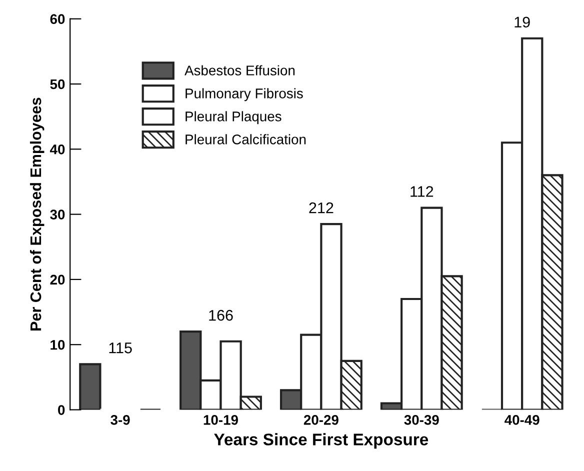 Image resolution: width=584 pixels, height=471 pixels. Describe the element at coordinates (522, 22) in the screenshot. I see `annotation: 19` at that location.